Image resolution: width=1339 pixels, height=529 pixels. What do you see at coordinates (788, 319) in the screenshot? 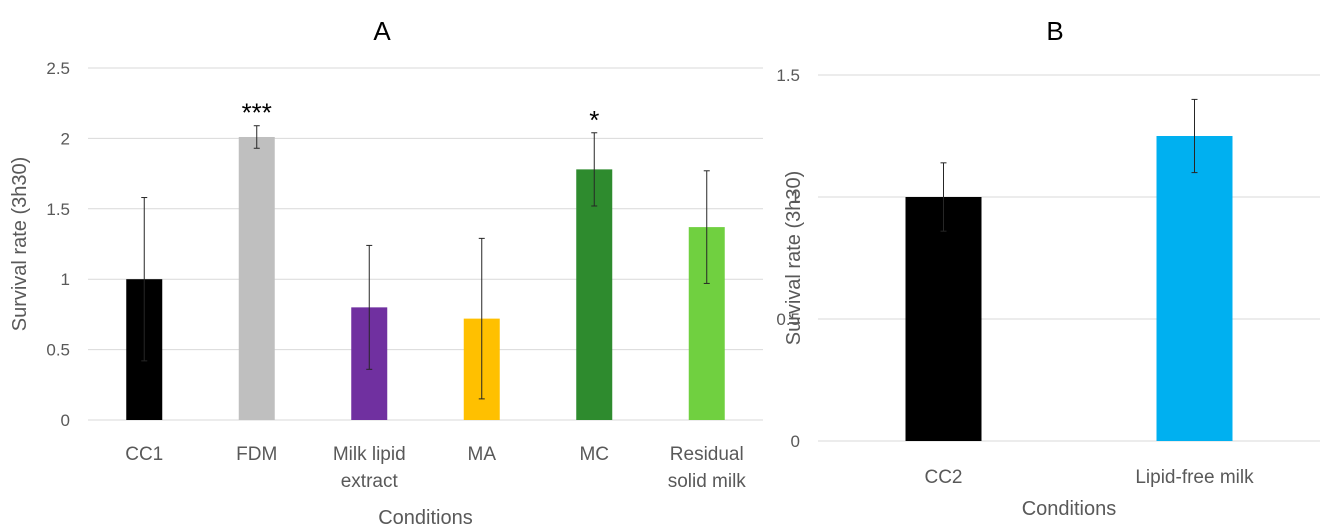
I see `y-tick-label-b: 0.5` at bounding box center [788, 319].